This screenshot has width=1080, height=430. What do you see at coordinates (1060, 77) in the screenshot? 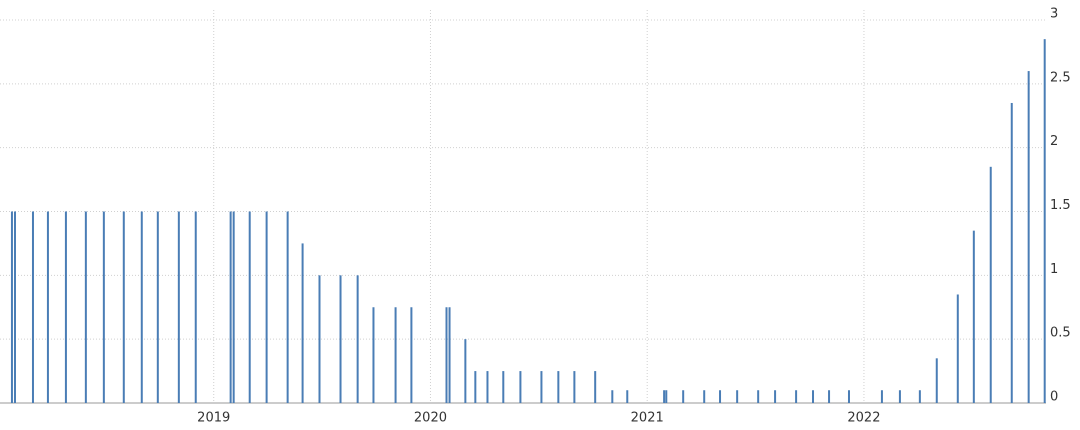
I see `y-tick-label: 2.5` at bounding box center [1060, 77].